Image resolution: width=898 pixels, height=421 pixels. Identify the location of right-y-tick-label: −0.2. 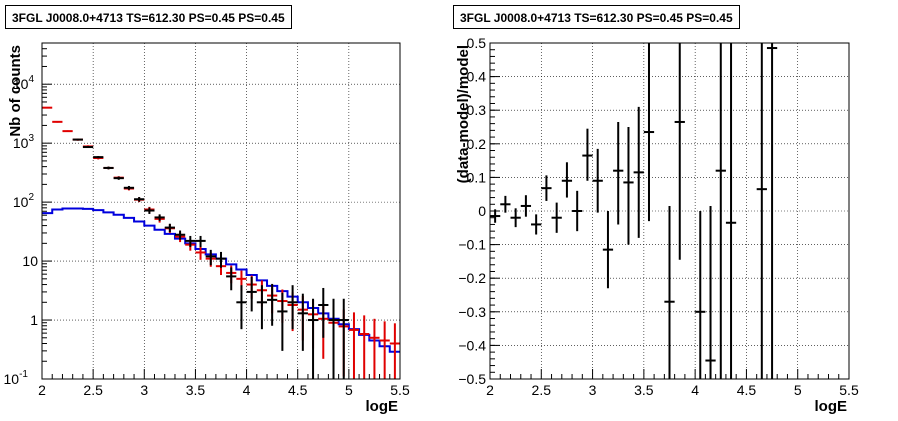
(472, 278).